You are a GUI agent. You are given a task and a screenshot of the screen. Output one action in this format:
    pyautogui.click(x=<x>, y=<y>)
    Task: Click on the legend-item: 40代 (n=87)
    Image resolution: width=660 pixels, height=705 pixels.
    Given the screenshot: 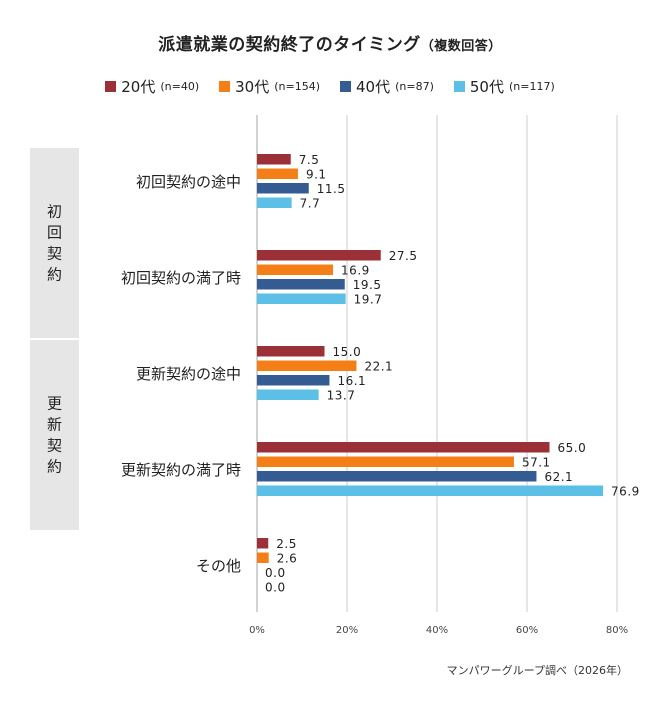 What is the action you would take?
    pyautogui.click(x=387, y=86)
    